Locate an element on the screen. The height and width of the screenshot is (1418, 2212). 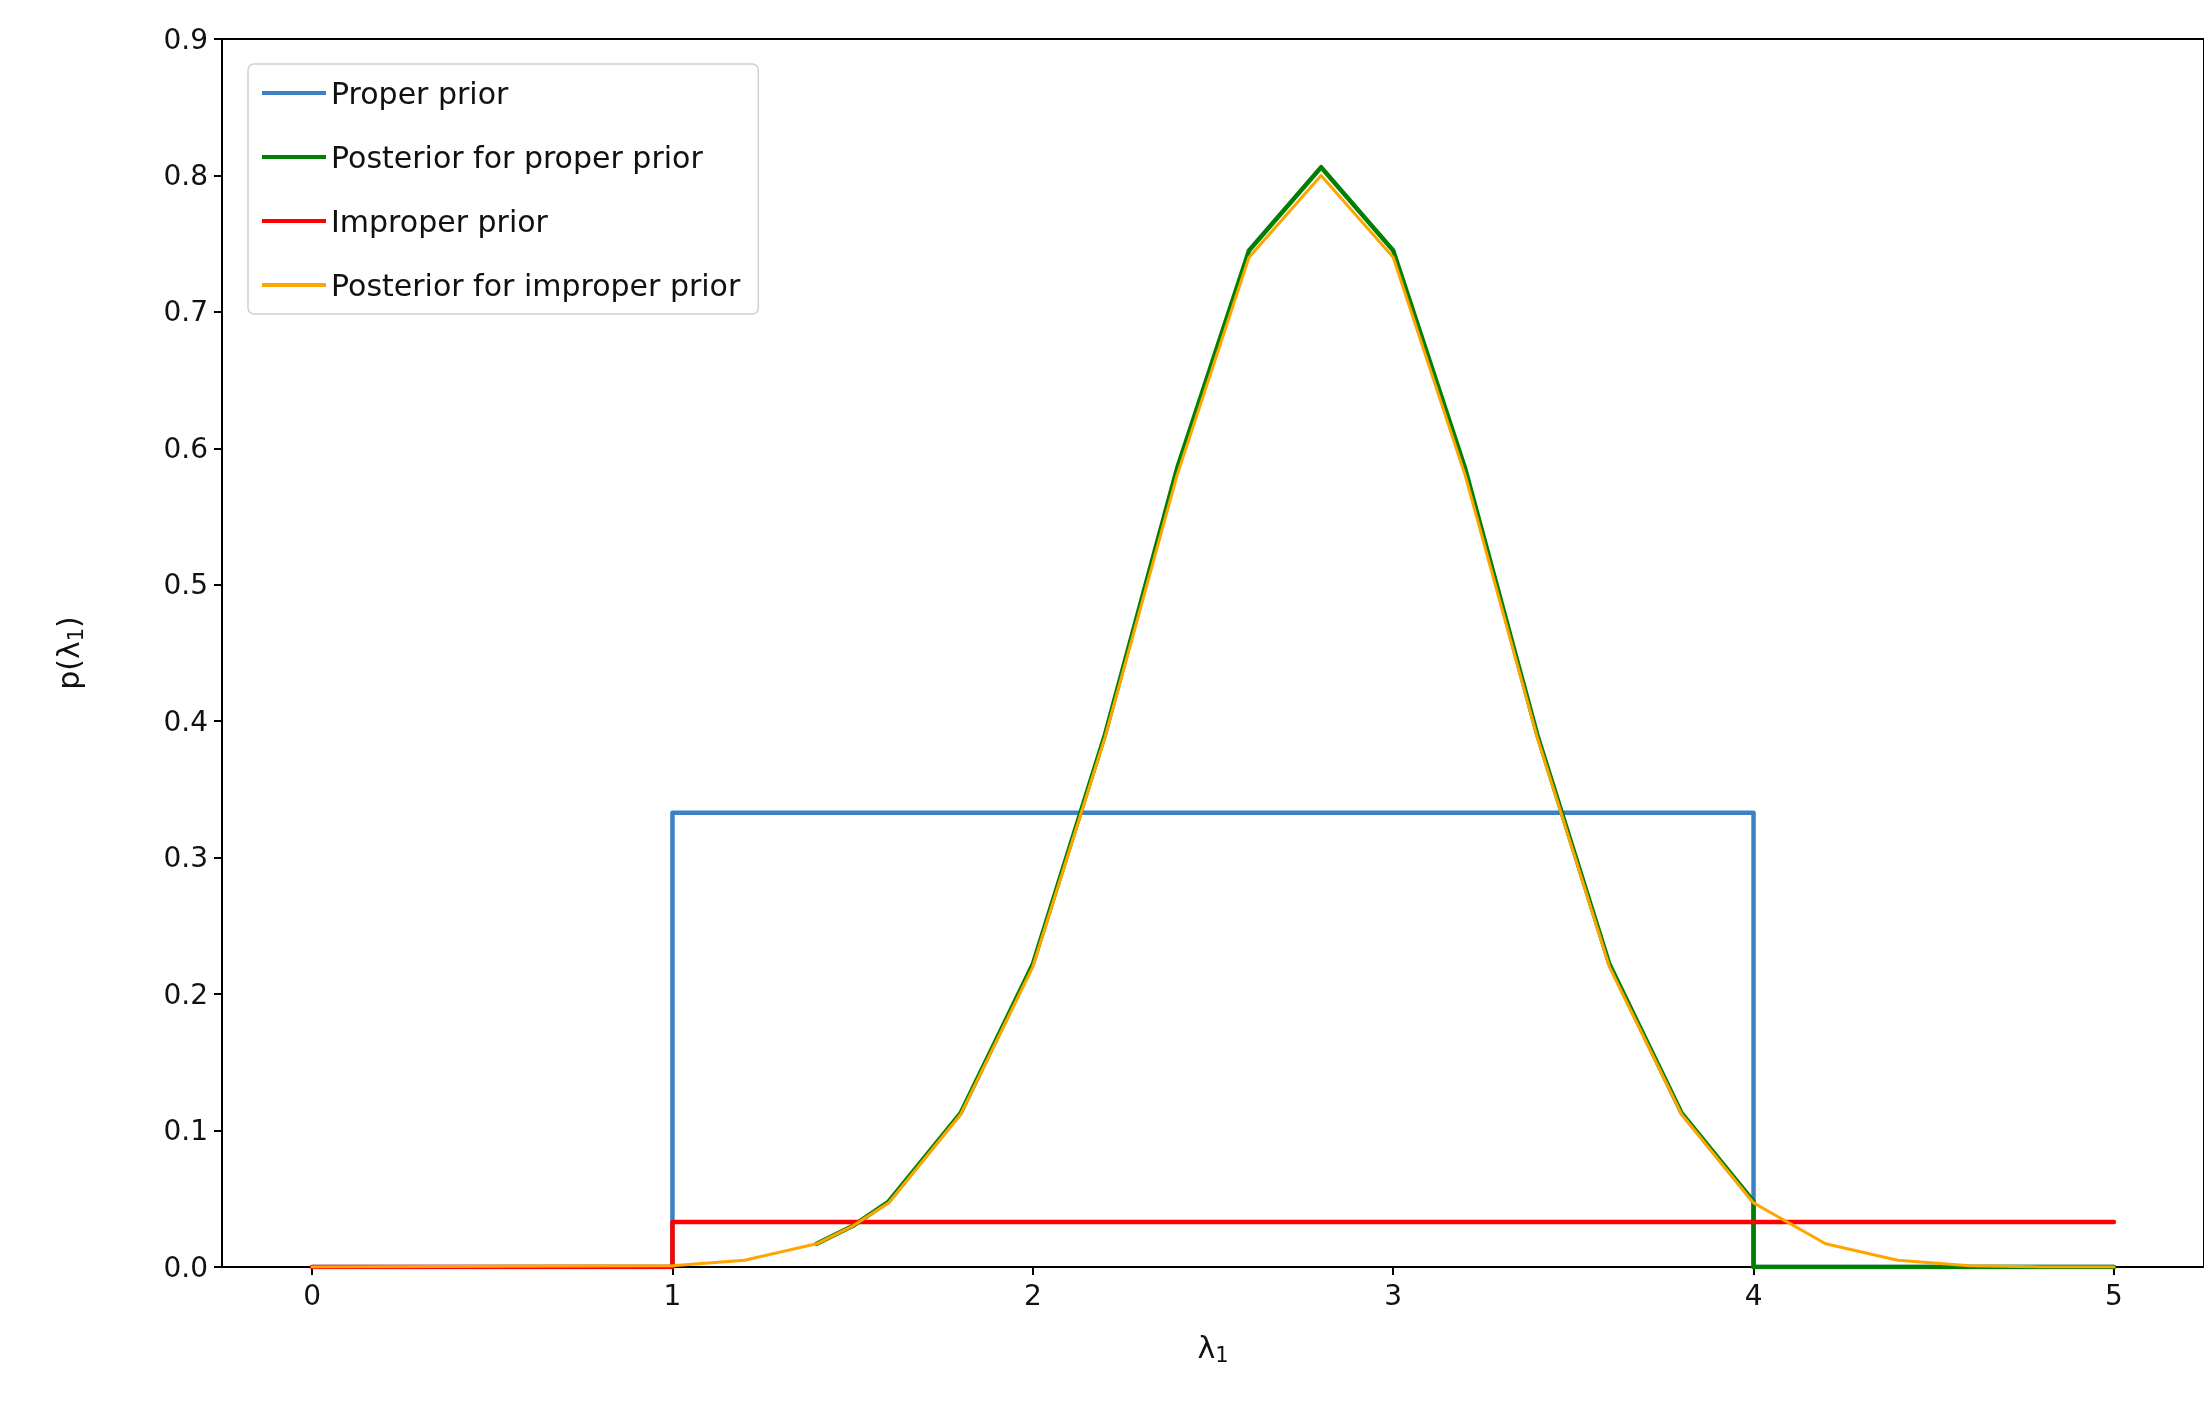
y-tick-label: 0.1 is located at coordinates (185, 1131).